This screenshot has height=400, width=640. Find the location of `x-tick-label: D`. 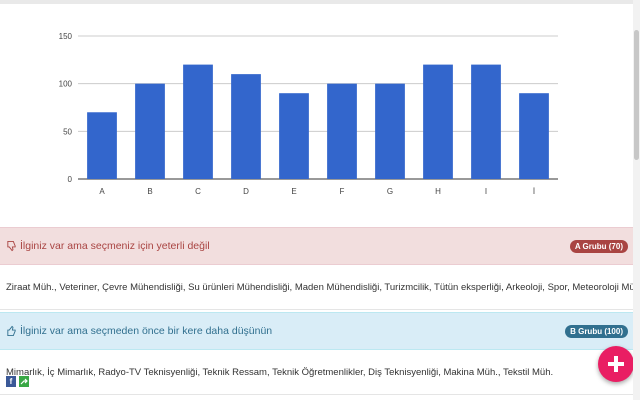

x-tick-label: D is located at coordinates (246, 191).